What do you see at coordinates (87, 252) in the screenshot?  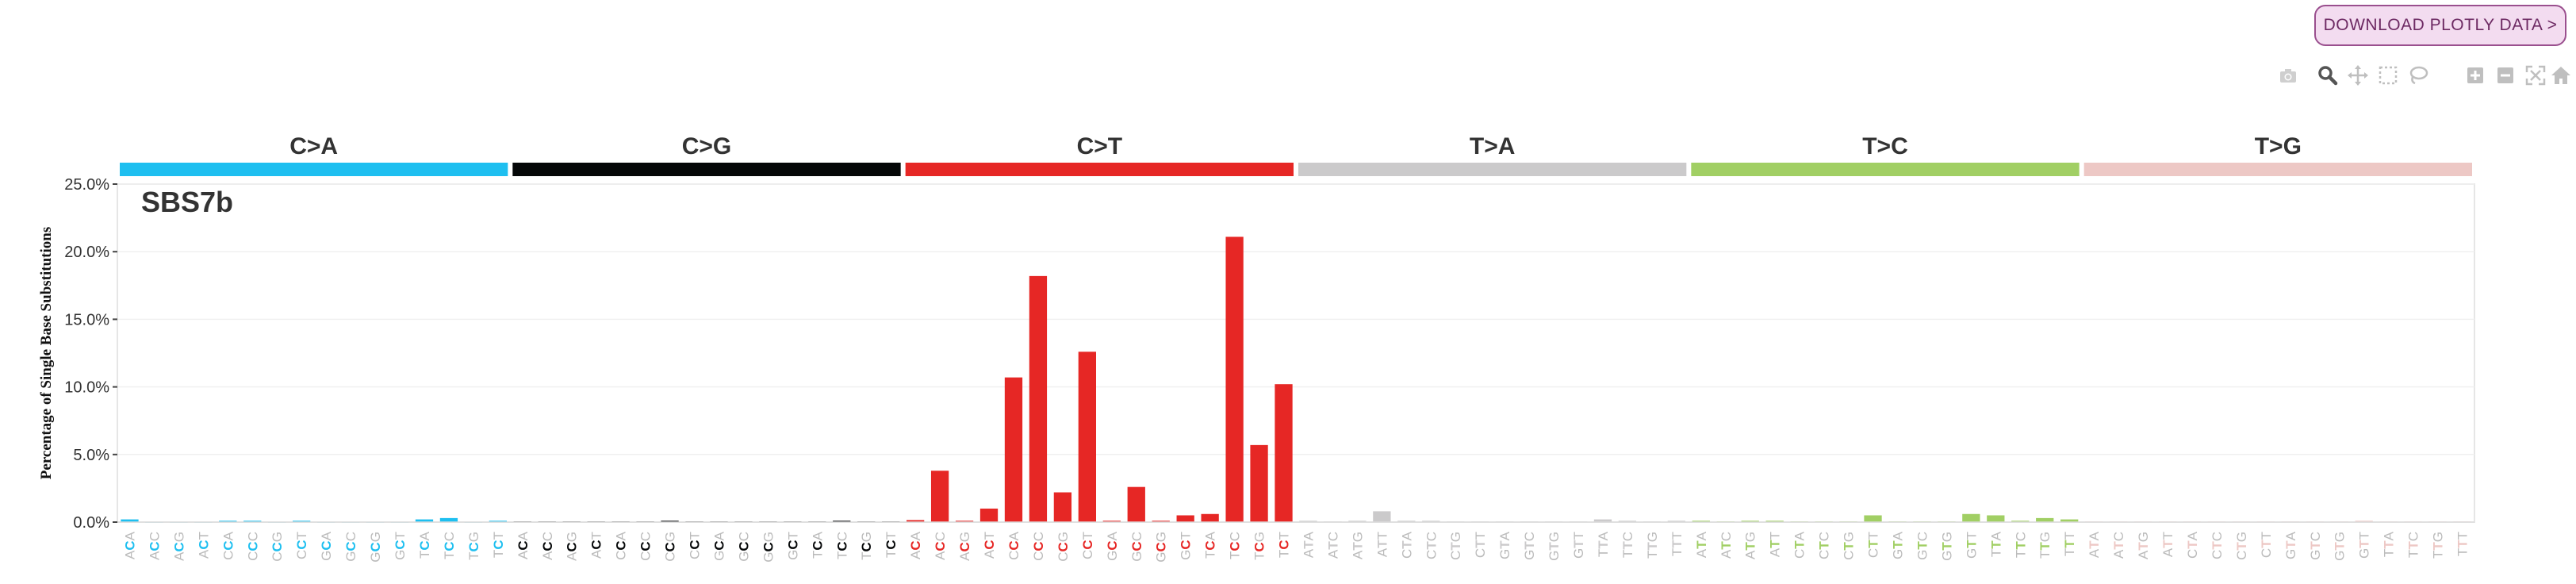 I see `y-tick-label: 20.0%` at bounding box center [87, 252].